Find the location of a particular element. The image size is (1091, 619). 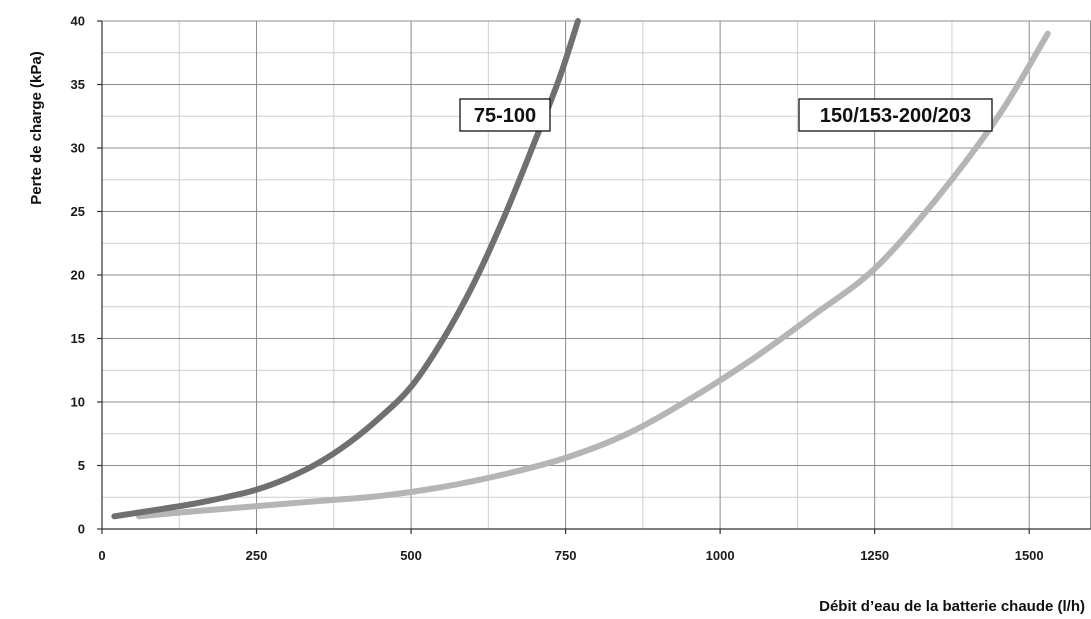

y-tick-label: 10 is located at coordinates (78, 402).